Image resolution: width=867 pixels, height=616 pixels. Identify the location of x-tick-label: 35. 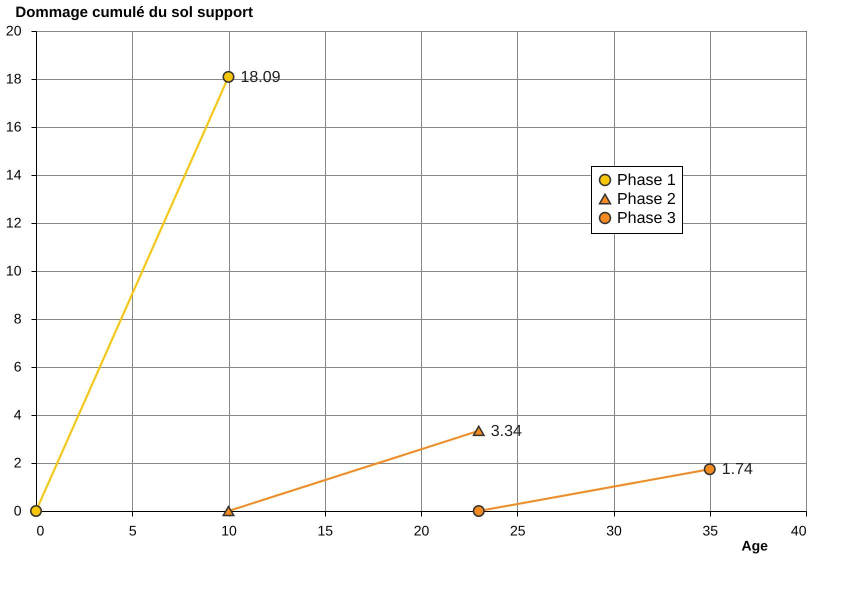
(710, 530).